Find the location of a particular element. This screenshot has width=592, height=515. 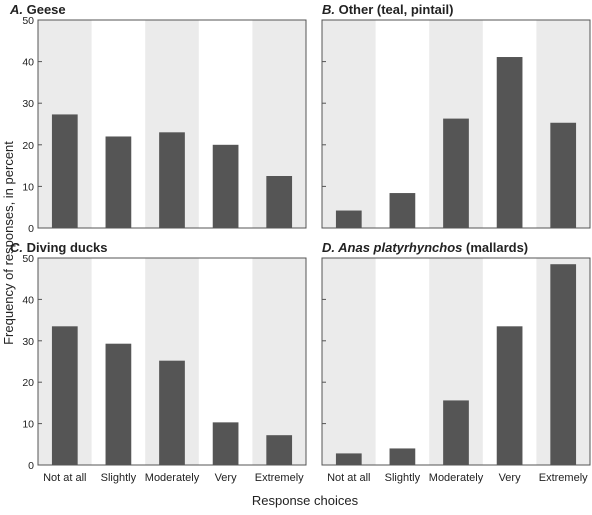

panel-title-text: Other (teal, pintail) is located at coordinates (394, 9).